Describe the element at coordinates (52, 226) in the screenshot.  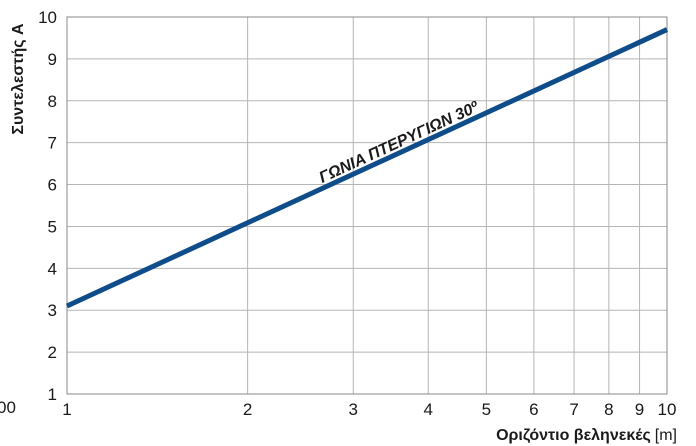
I see `y-tick-label: 5` at that location.